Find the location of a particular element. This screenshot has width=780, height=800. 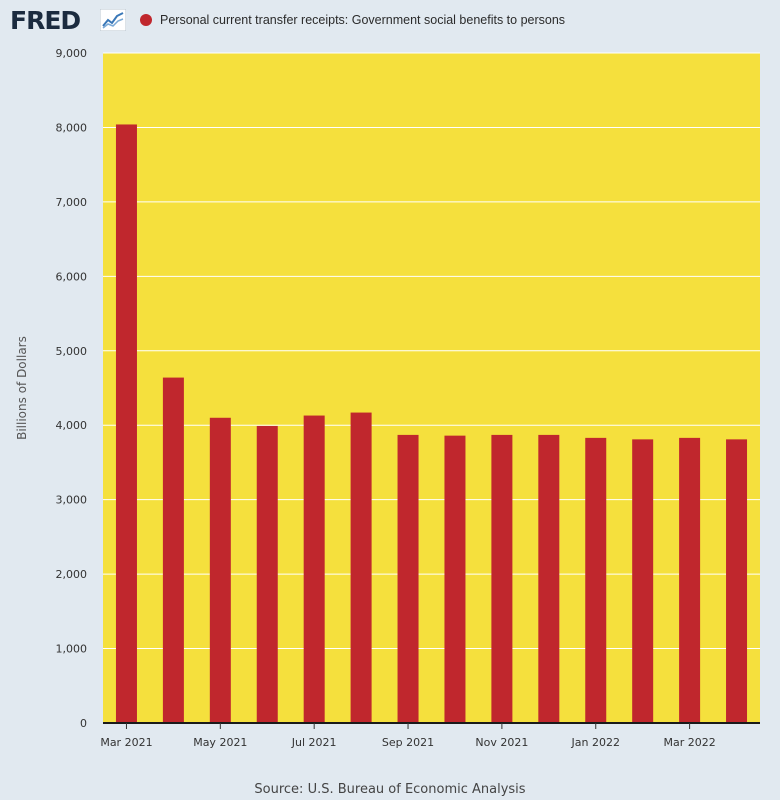

x-tick-label: Jan 2022 is located at coordinates (595, 742).